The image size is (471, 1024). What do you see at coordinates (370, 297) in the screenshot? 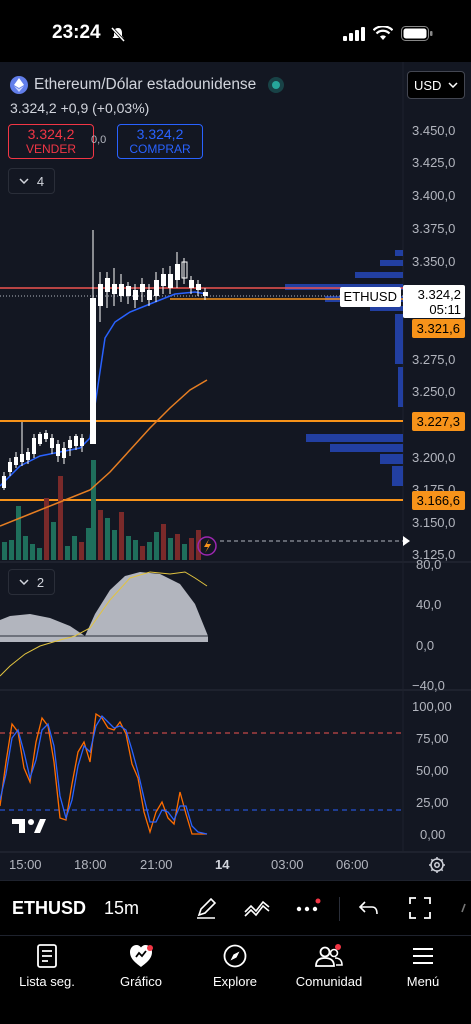
I see `symbol-price-tag: ETHUSD` at bounding box center [370, 297].